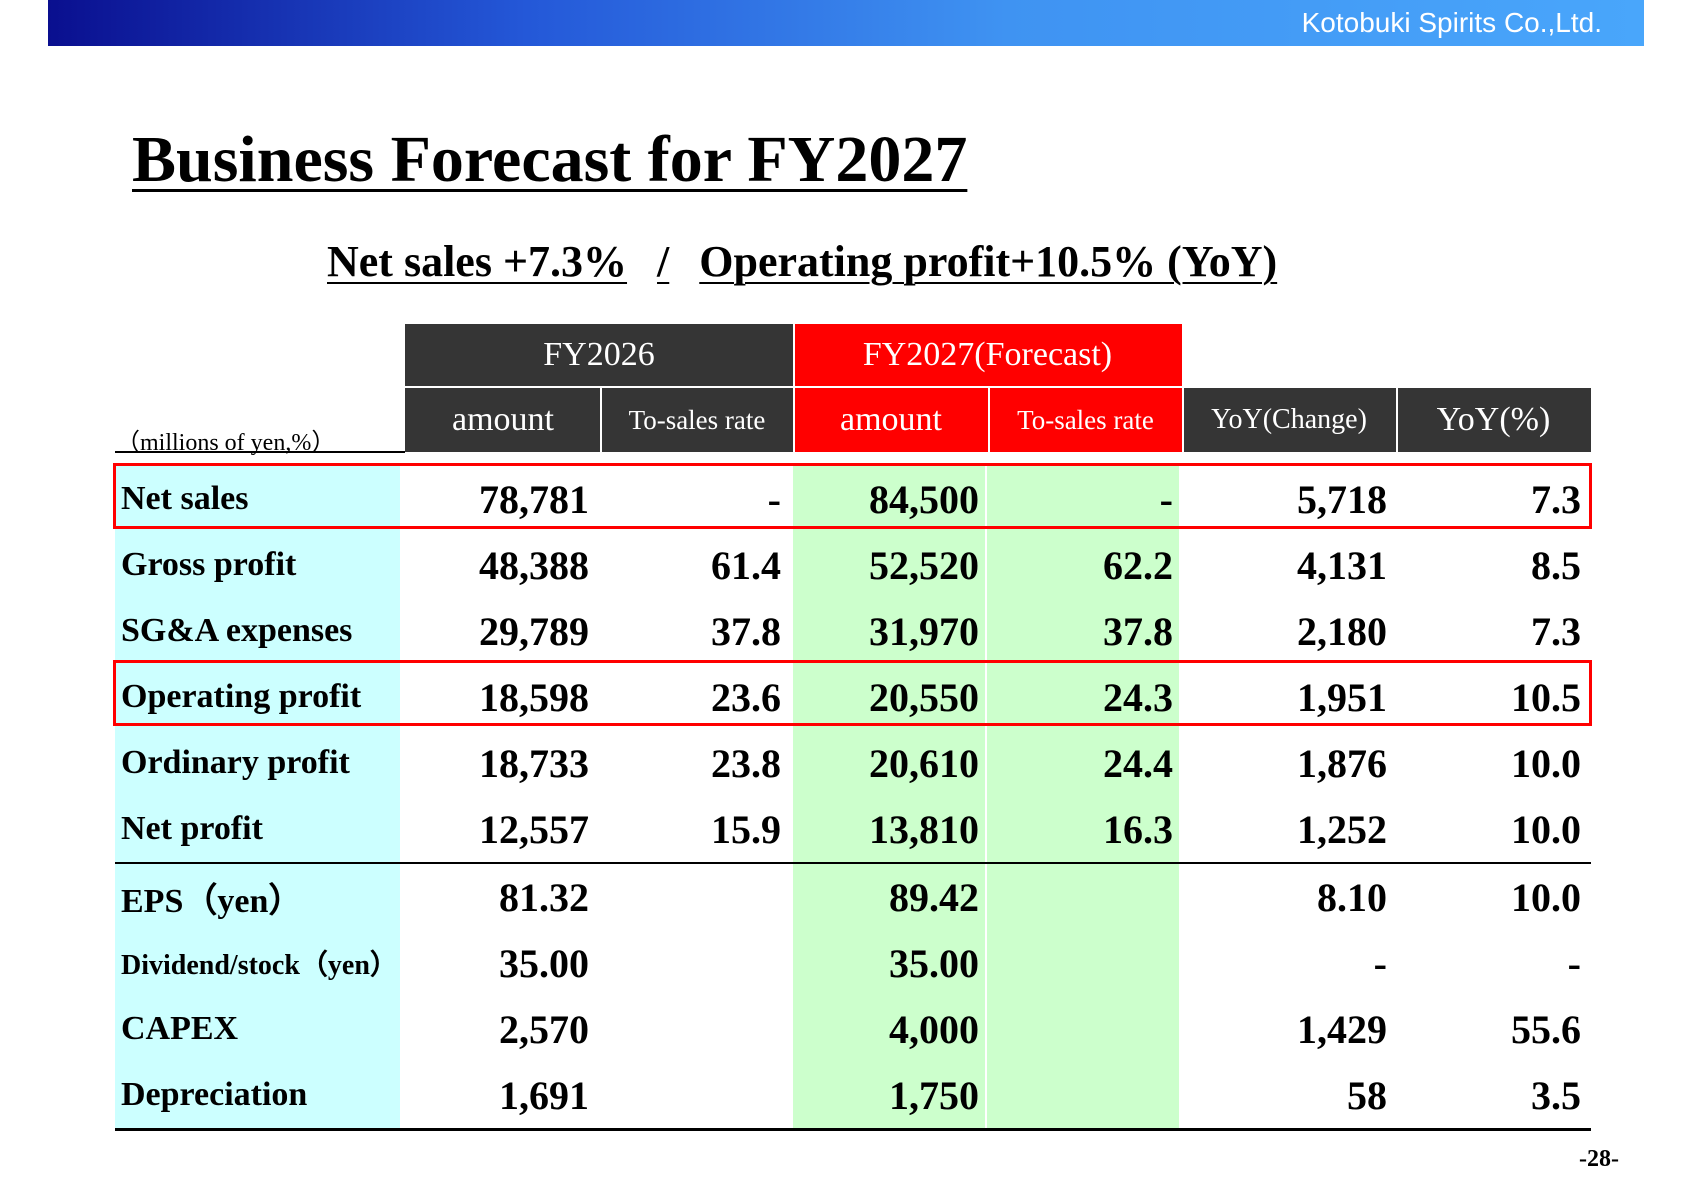 This screenshot has width=1683, height=1190. Describe the element at coordinates (1493, 420) in the screenshot. I see `header-yoy-percent: YoY(%)` at that location.